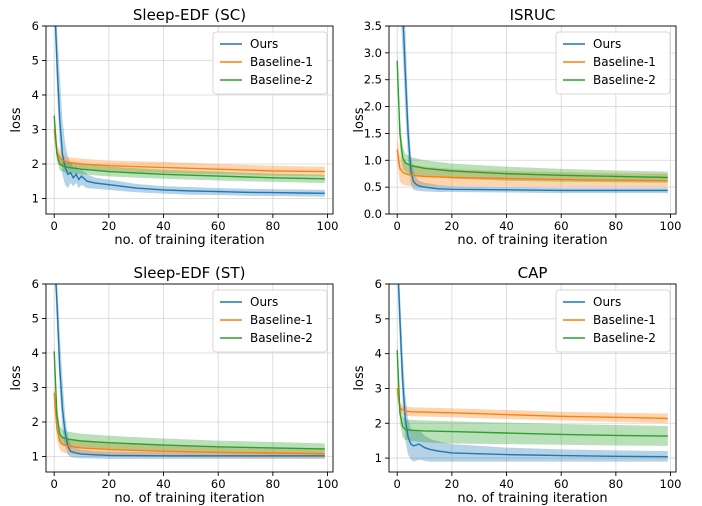 The height and width of the screenshot is (506, 702). What do you see at coordinates (533, 273) in the screenshot?
I see `chart-title: CAP` at bounding box center [533, 273].